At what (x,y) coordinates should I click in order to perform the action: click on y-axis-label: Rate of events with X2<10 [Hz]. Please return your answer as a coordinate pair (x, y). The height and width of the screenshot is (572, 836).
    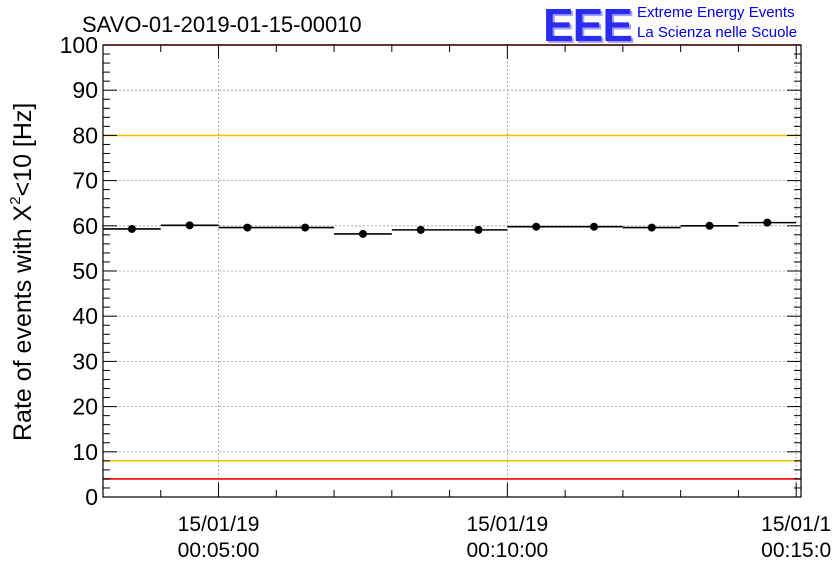
    Looking at the image, I should click on (22, 272).